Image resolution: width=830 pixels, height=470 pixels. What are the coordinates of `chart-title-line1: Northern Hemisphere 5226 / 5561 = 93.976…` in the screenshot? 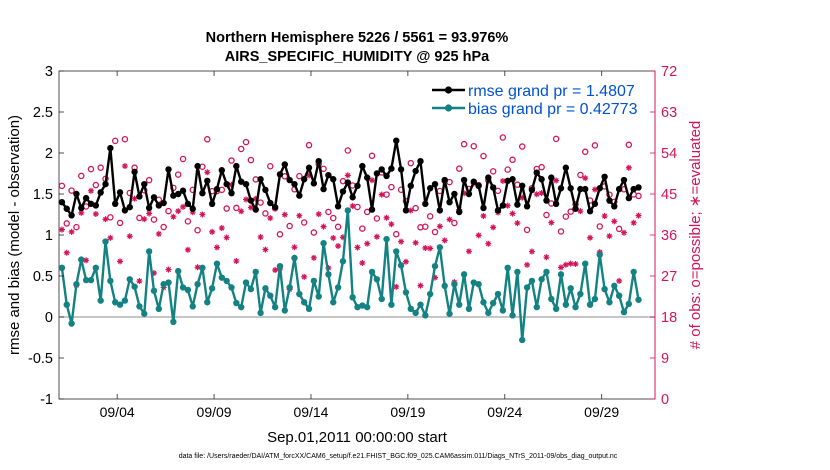 It's located at (357, 38).